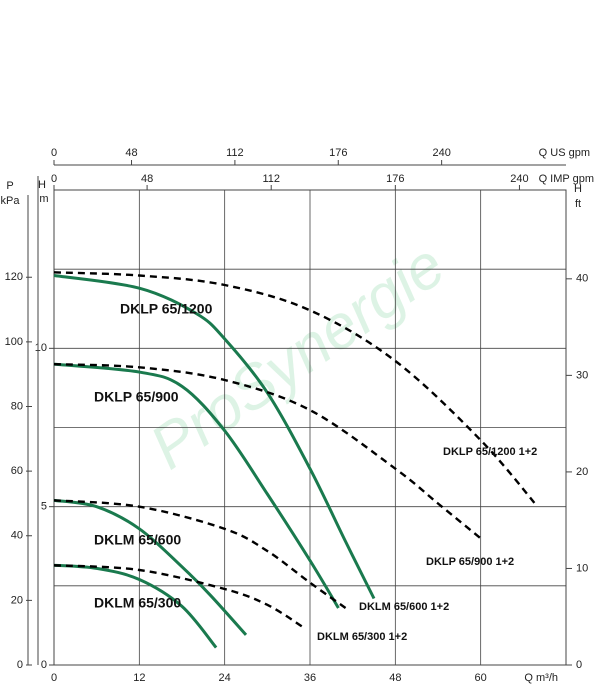  What do you see at coordinates (519, 179) in the screenshot?
I see `imp-tick-label: 240` at bounding box center [519, 179].